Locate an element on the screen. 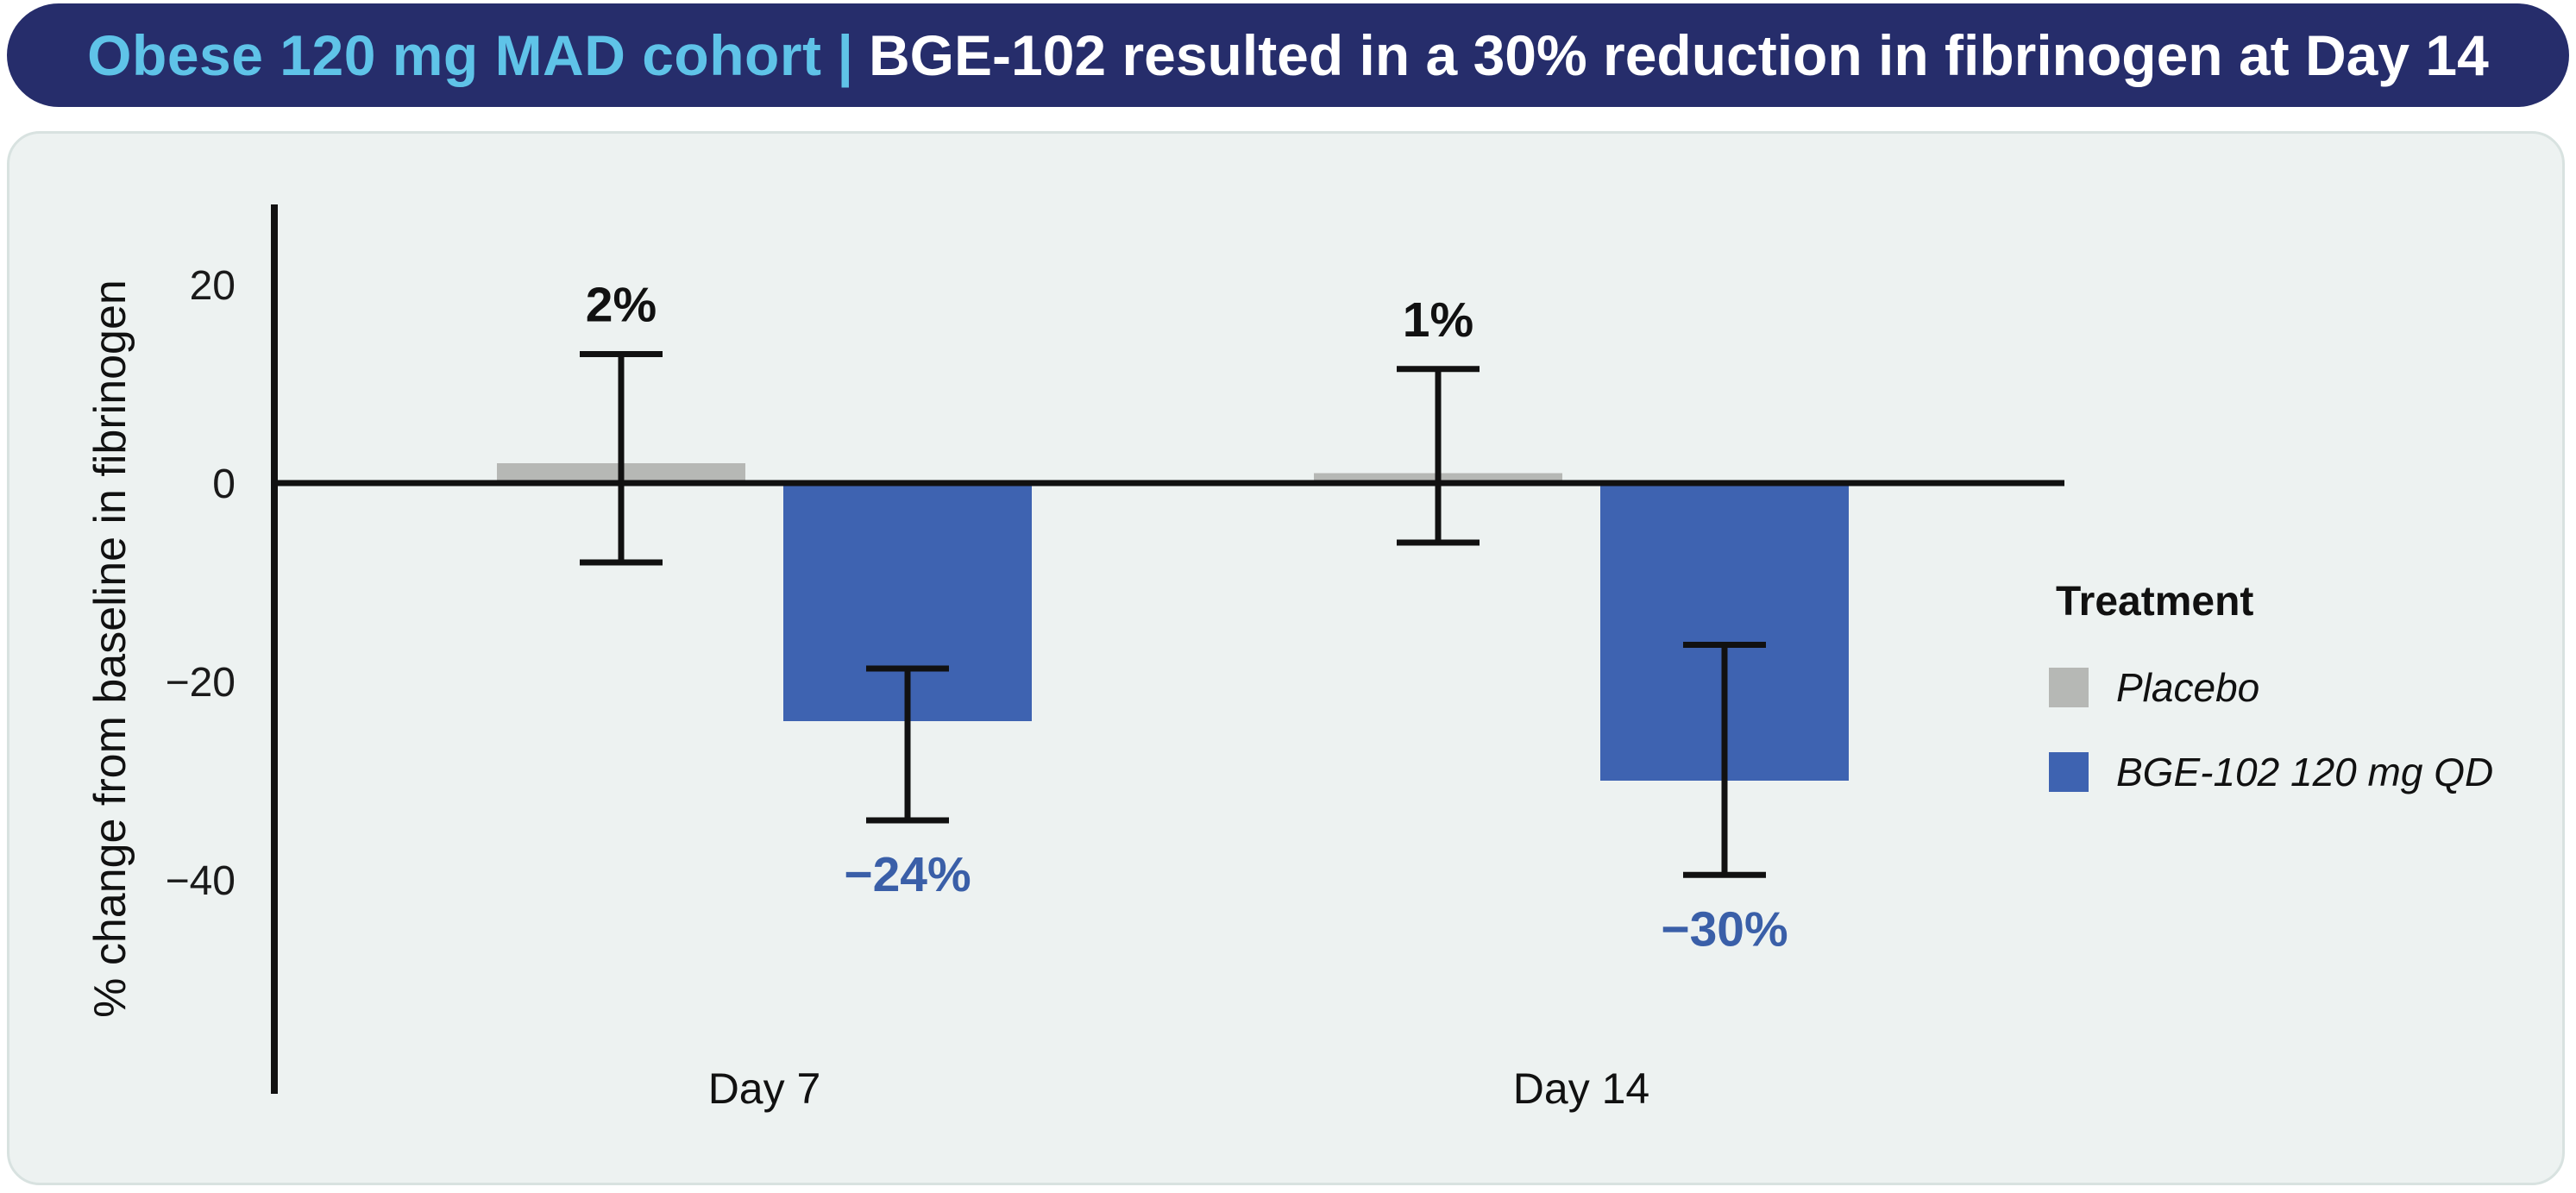 This screenshot has height=1193, width=2576. chart-legend: Treatment Placebo BGE-102 120 mg QD is located at coordinates (2271, 686).